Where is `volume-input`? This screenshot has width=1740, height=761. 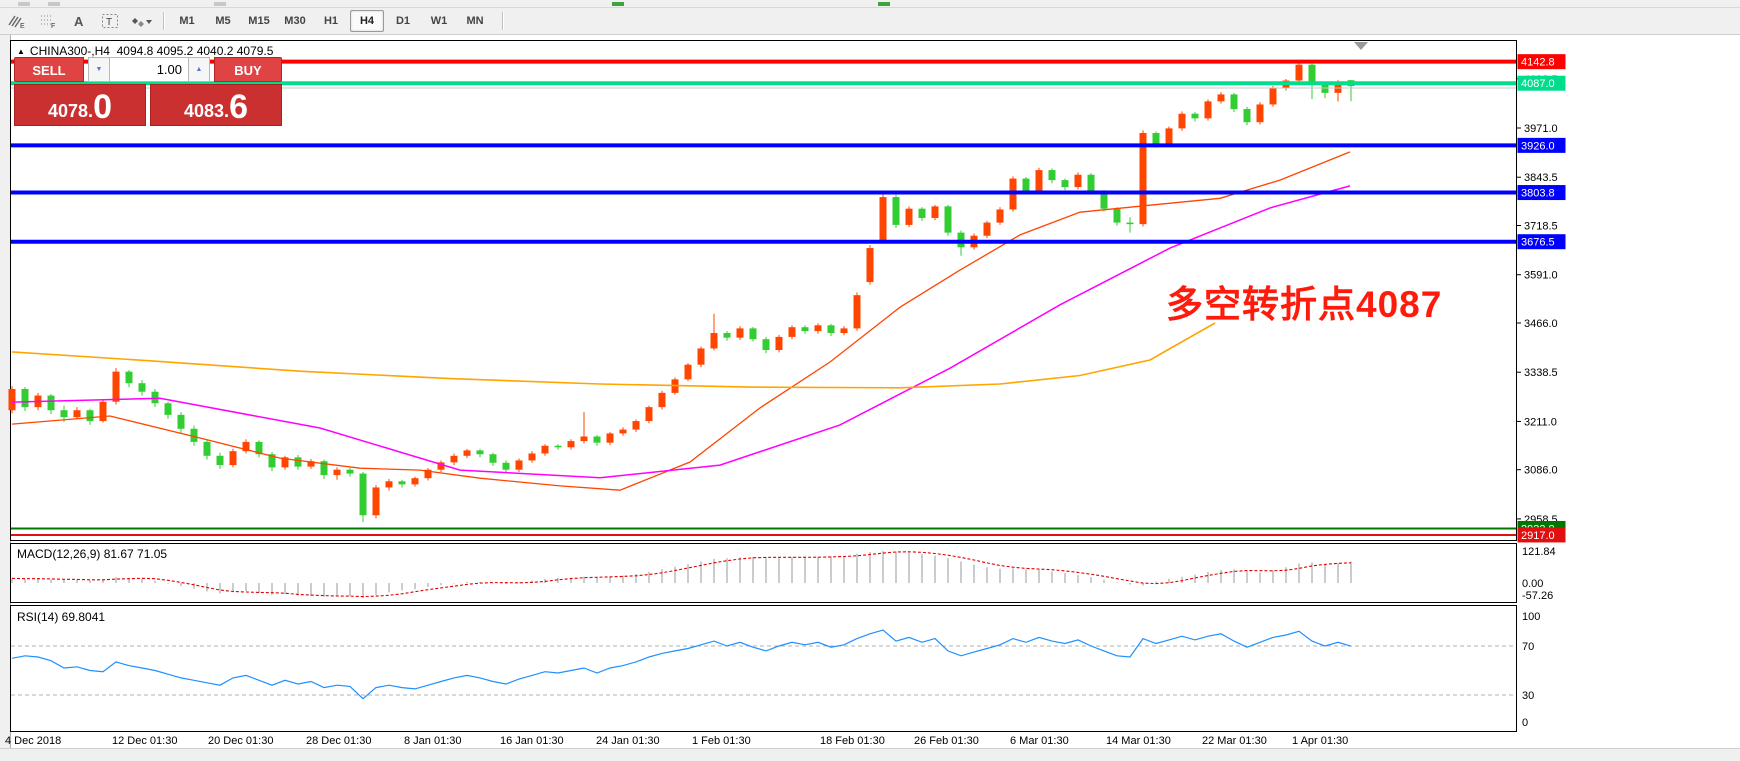
volume-input is located at coordinates (149, 69).